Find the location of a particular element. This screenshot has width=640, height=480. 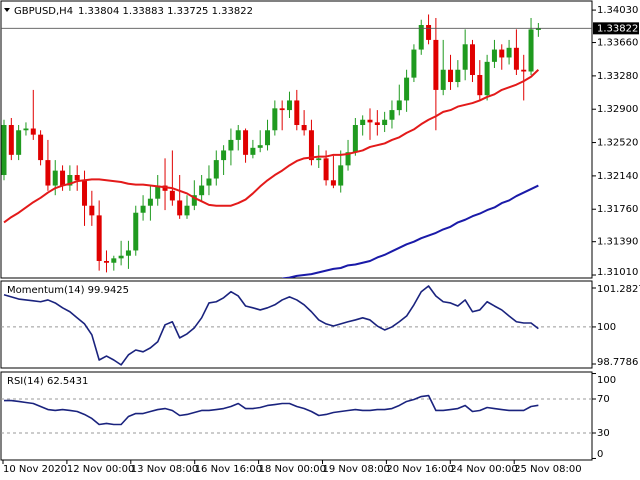

x-tick-label: 16 Nov 16:00 is located at coordinates (228, 469).